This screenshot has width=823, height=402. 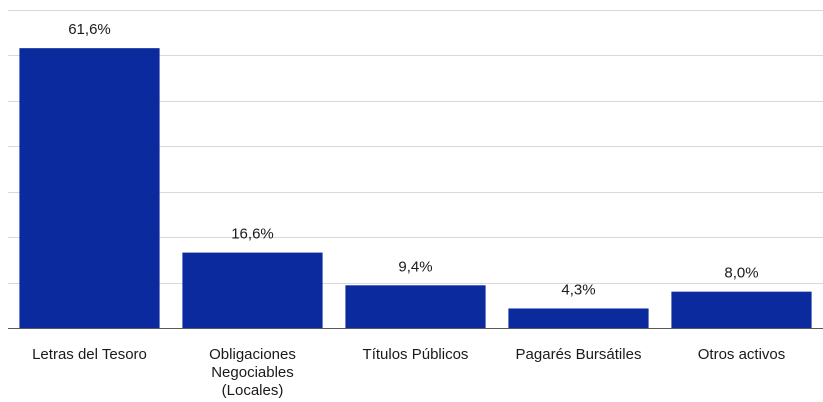 I want to click on category-tick-label: Otros activos, so click(x=742, y=354).